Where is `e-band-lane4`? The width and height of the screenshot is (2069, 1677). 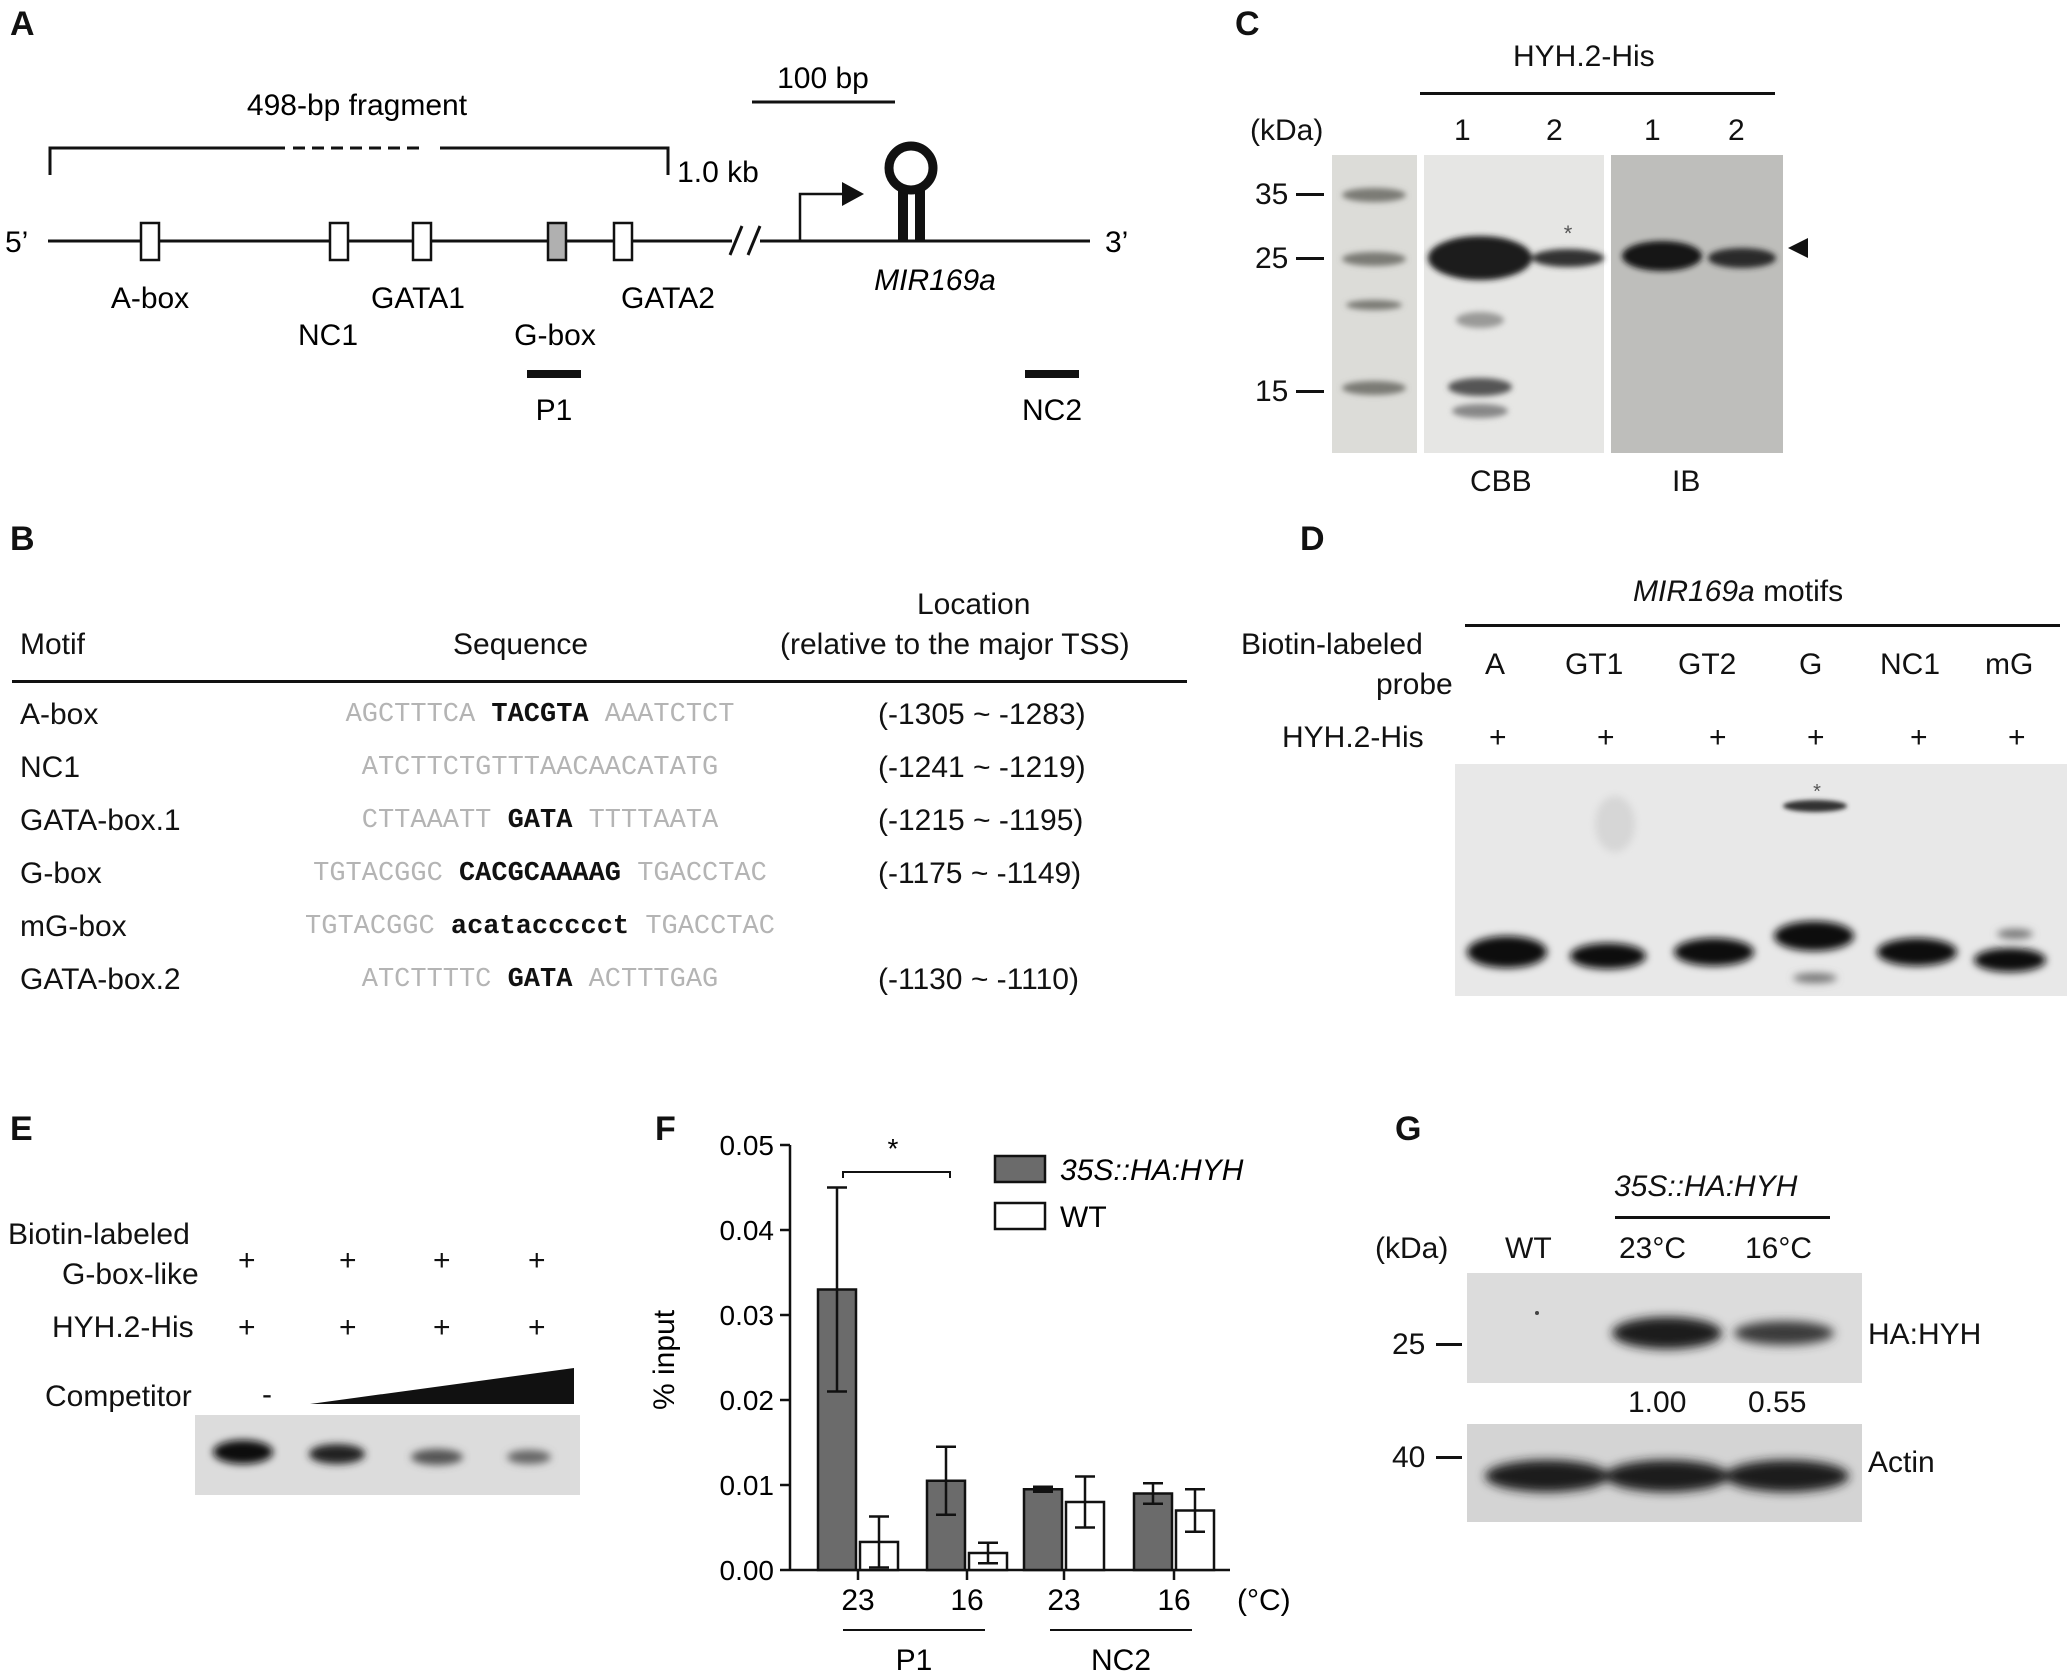
e-band-lane4 is located at coordinates (529, 1457).